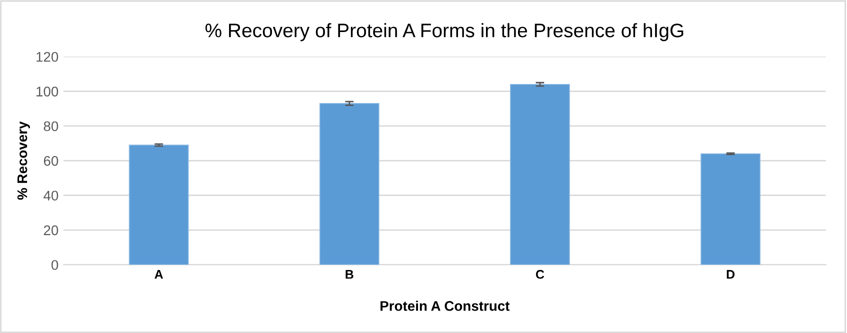 This screenshot has height=333, width=847. Describe the element at coordinates (51, 195) in the screenshot. I see `y-tick-label: 40` at that location.